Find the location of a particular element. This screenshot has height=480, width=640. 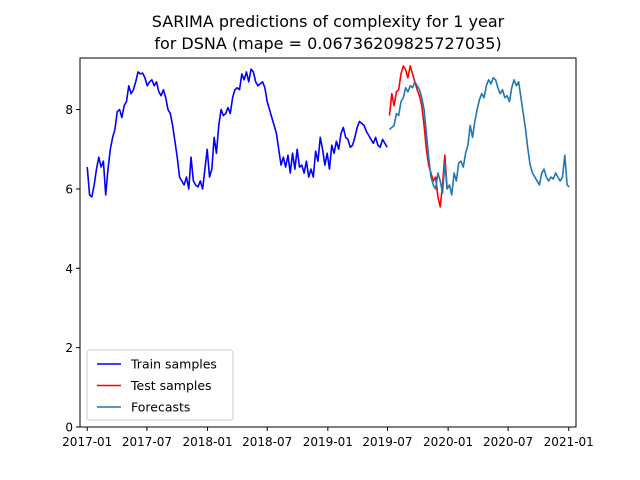

chart-subtitle: for DSNA (mape = 0.06736209825727035) is located at coordinates (327, 43).